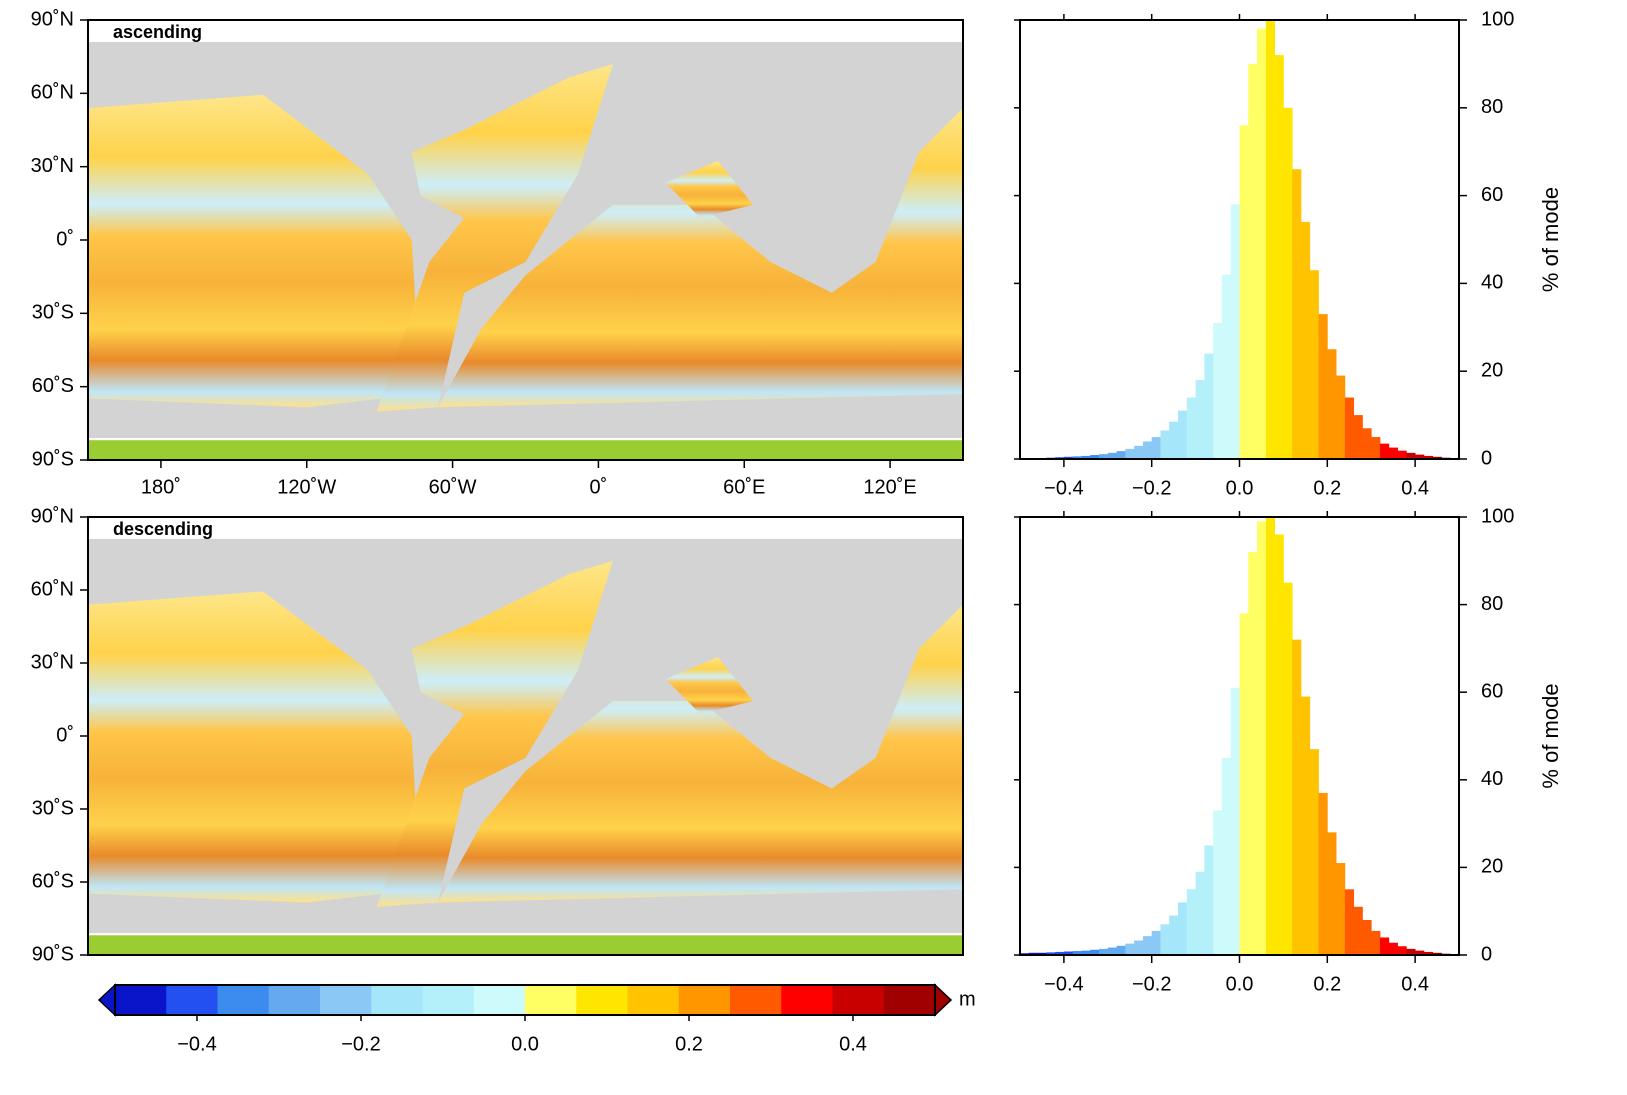 This screenshot has height=1095, width=1627. I want to click on y-tick-label: 60˚S, so click(53, 881).